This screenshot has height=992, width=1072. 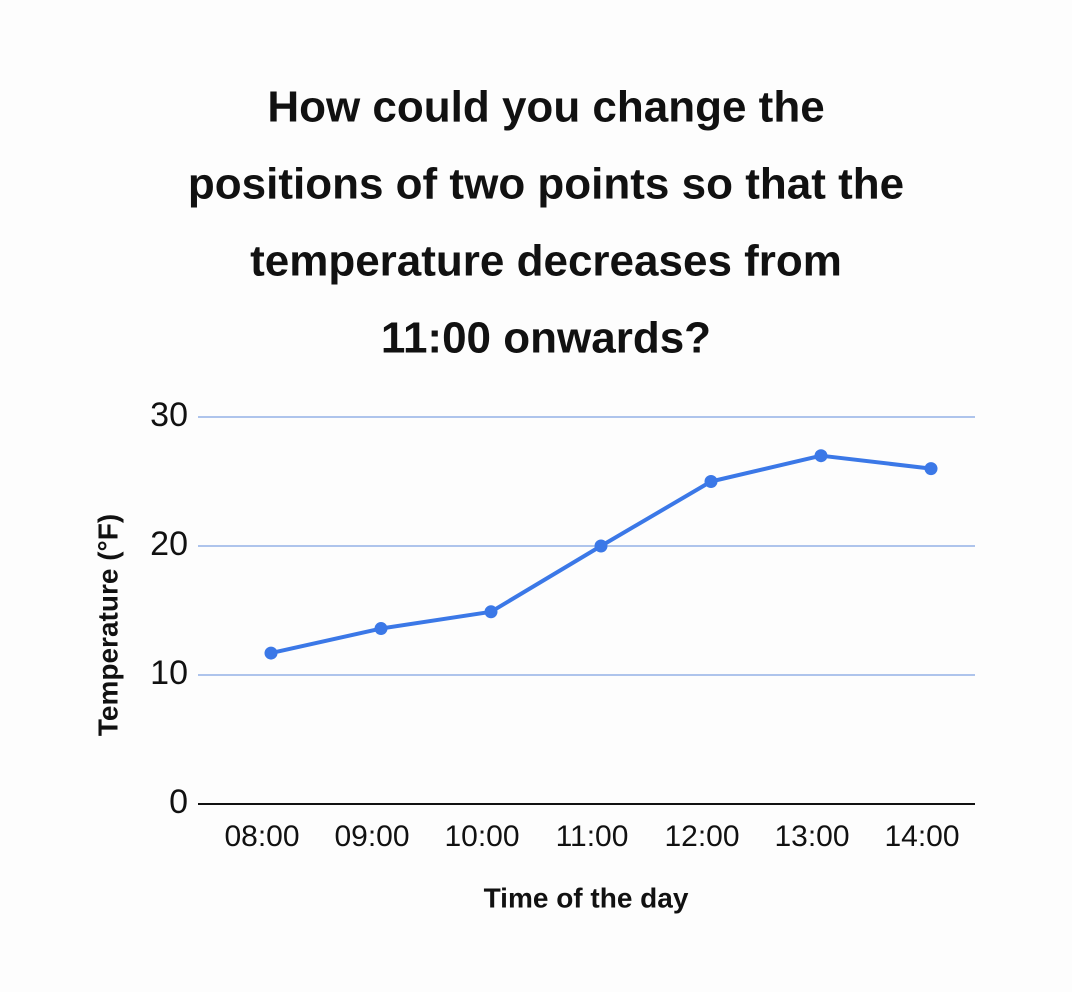 I want to click on y-axis-label: Temperature (°F), so click(x=107, y=625).